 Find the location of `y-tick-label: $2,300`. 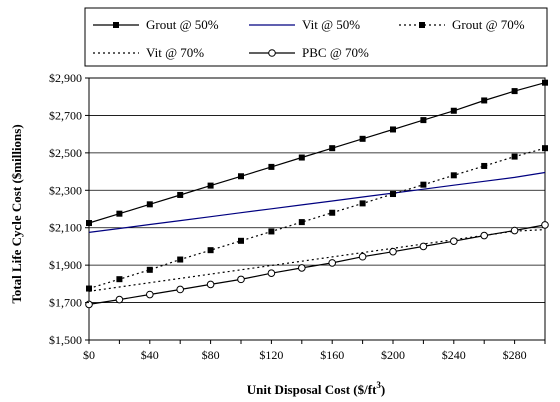

y-tick-label: $2,300 is located at coordinates (65, 190).